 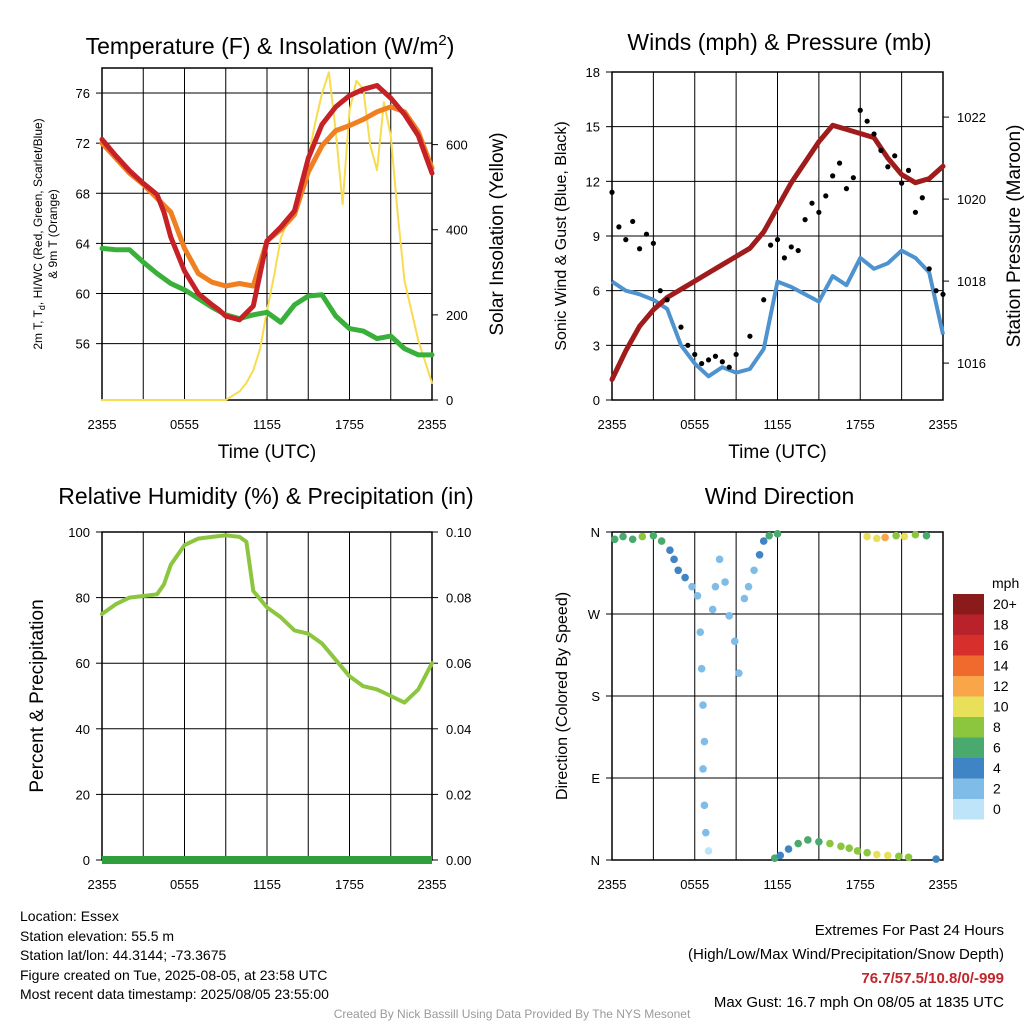 I want to click on y2-tick-label: 600, so click(x=457, y=145).